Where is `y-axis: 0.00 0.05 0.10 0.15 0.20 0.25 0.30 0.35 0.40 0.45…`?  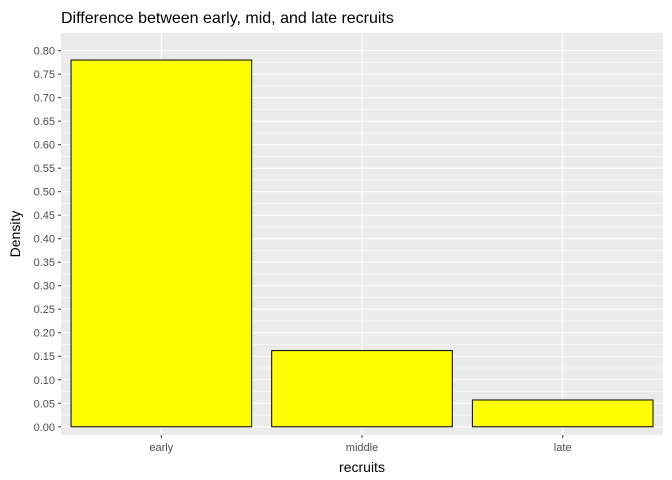 y-axis: 0.00 0.05 0.10 0.15 0.20 0.25 0.30 0.35 0.40 0.45… is located at coordinates (47, 240).